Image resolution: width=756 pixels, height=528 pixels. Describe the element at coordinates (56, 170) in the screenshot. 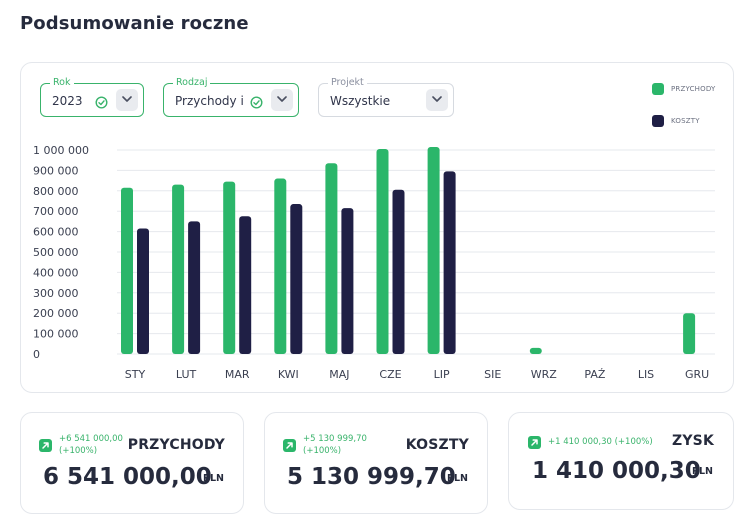

I see `y-tick-label: 900 000` at that location.